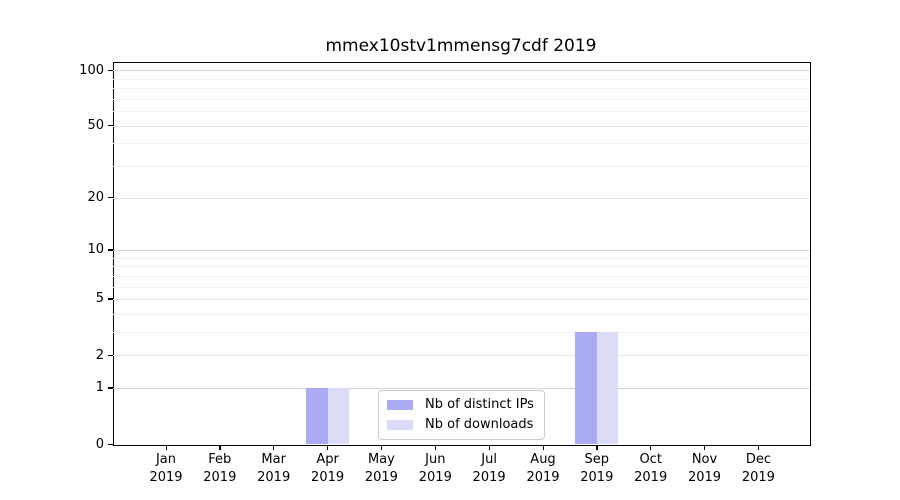 The height and width of the screenshot is (500, 900). Describe the element at coordinates (381, 468) in the screenshot. I see `x-tick-label-may: May 2019` at that location.